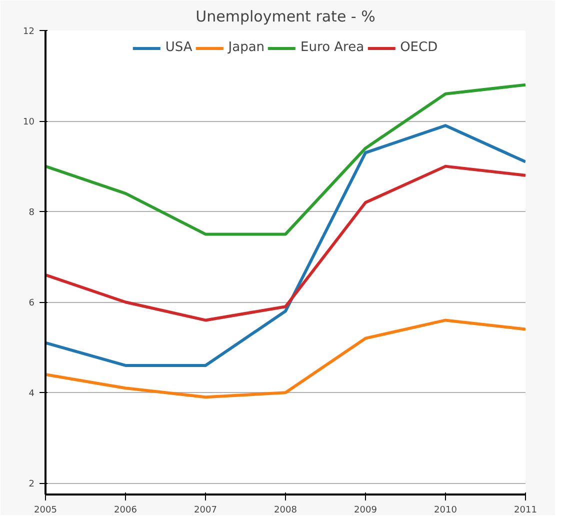 The height and width of the screenshot is (522, 561). Describe the element at coordinates (205, 511) in the screenshot. I see `x-tick-label: 2007` at that location.